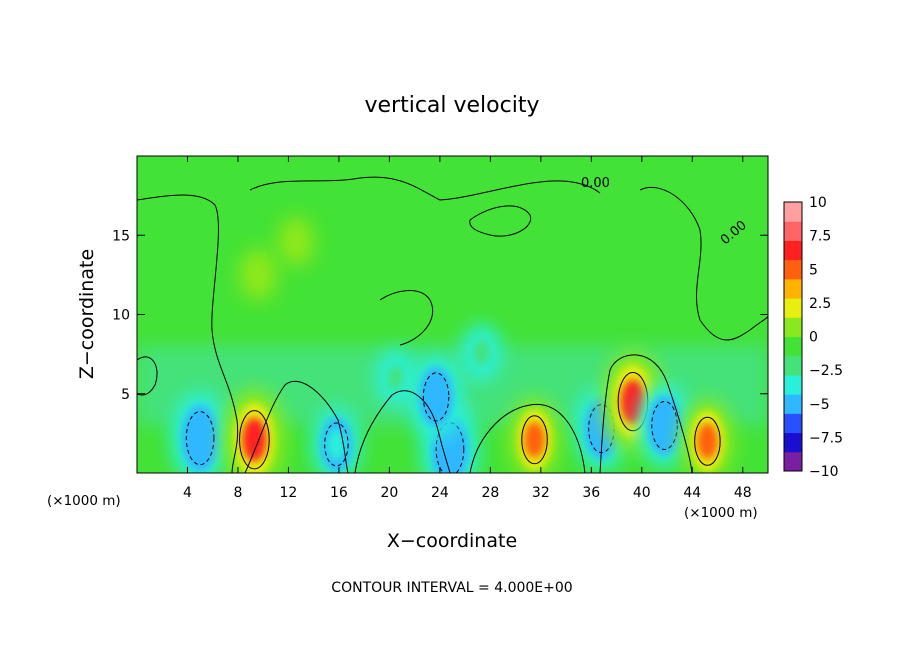  I want to click on colorbar-tick-label: −7.5, so click(826, 438).